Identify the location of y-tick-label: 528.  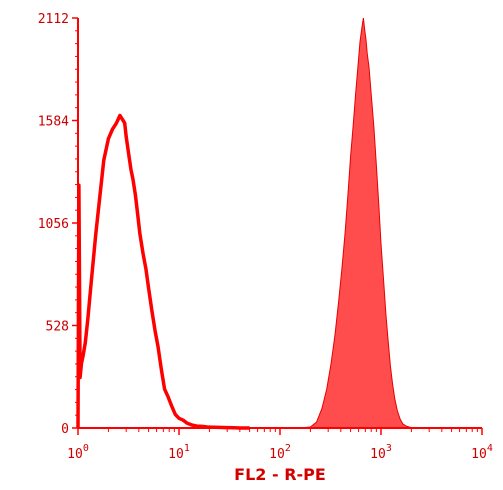
(57, 327).